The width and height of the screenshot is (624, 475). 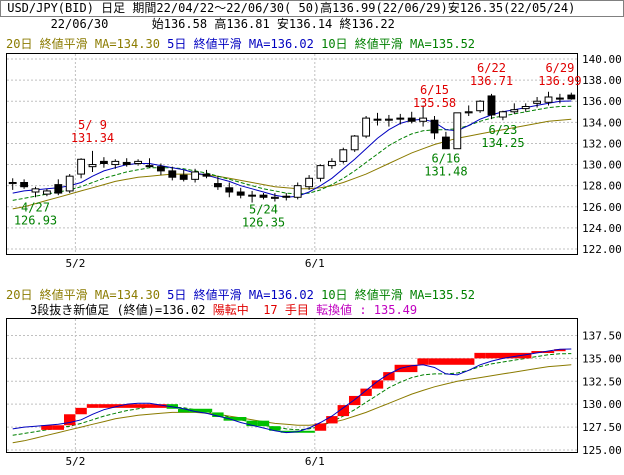 I want to click on annotation-date: 4/27, so click(x=35, y=207).